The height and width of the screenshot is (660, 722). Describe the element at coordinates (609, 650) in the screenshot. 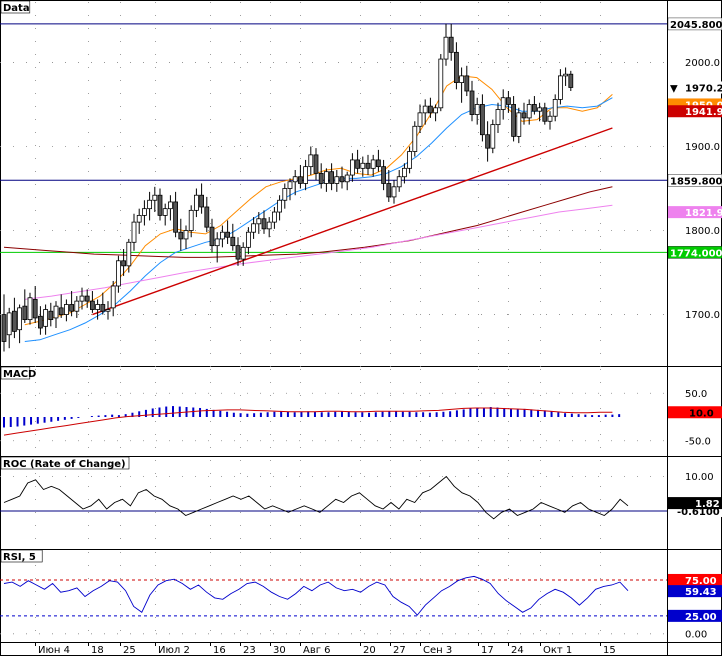

I see `x-tick-label: 15` at that location.